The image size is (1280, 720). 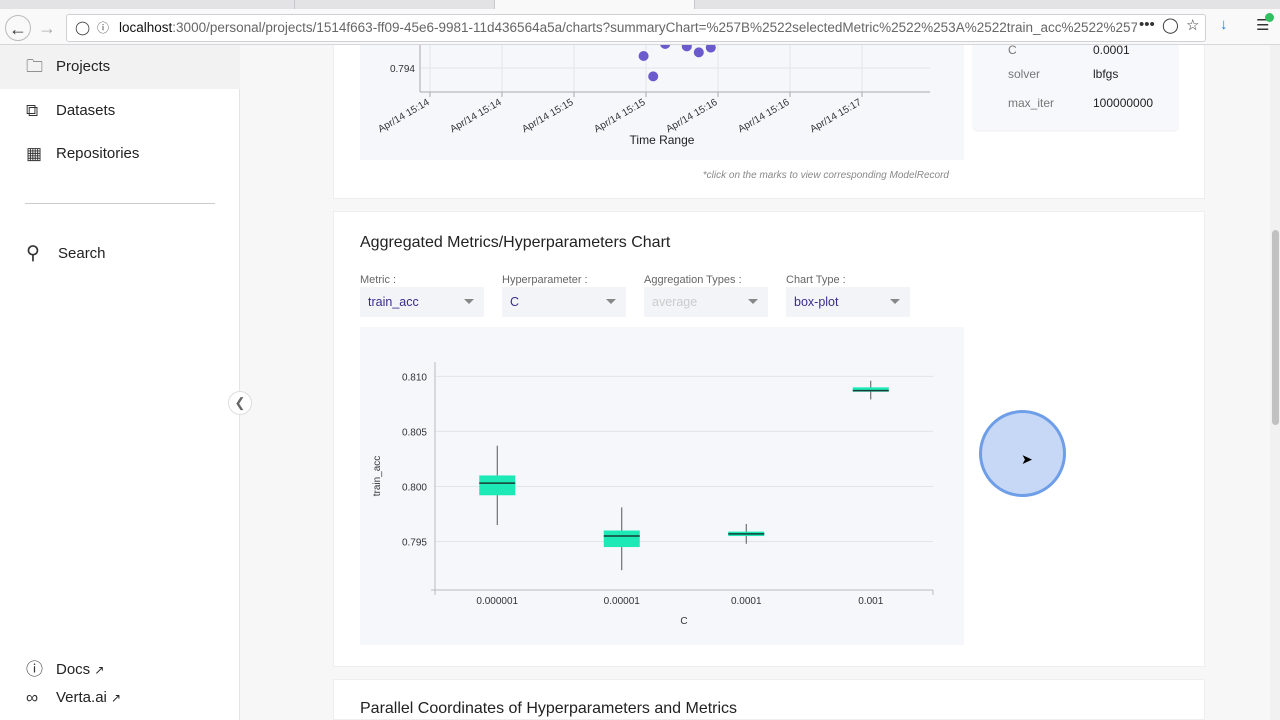 What do you see at coordinates (81, 697) in the screenshot?
I see `sidebar-item-label: Verta.ai` at bounding box center [81, 697].